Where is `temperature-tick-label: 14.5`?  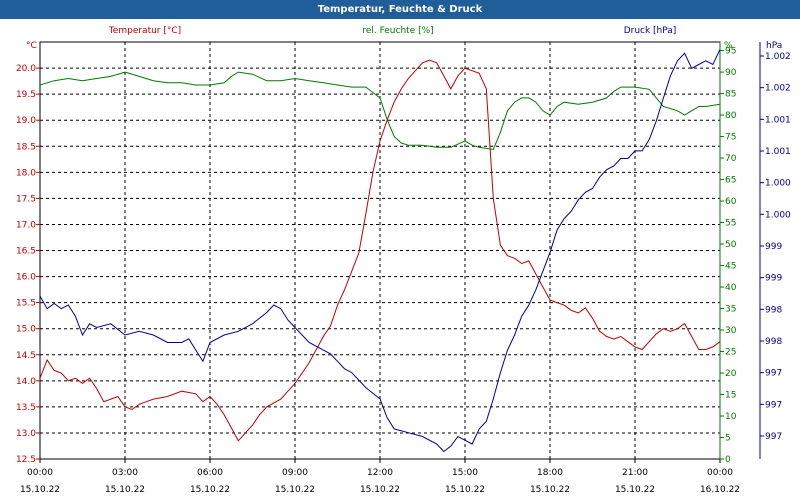
temperature-tick-label: 14.5 is located at coordinates (26, 356).